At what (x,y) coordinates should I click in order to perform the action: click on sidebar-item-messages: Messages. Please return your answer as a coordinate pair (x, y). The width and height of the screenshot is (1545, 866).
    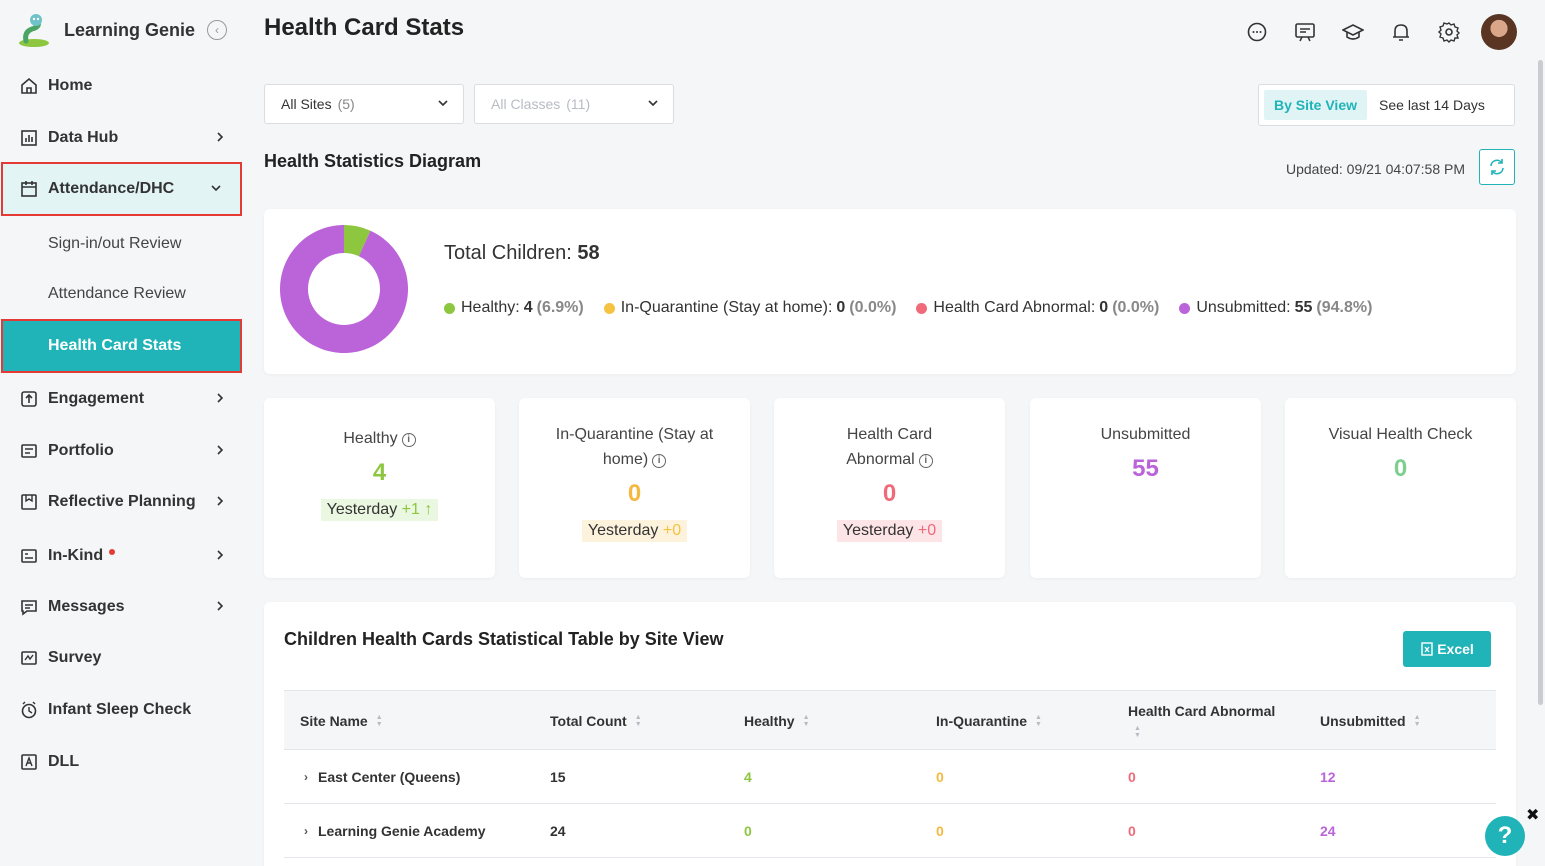
    Looking at the image, I should click on (122, 607).